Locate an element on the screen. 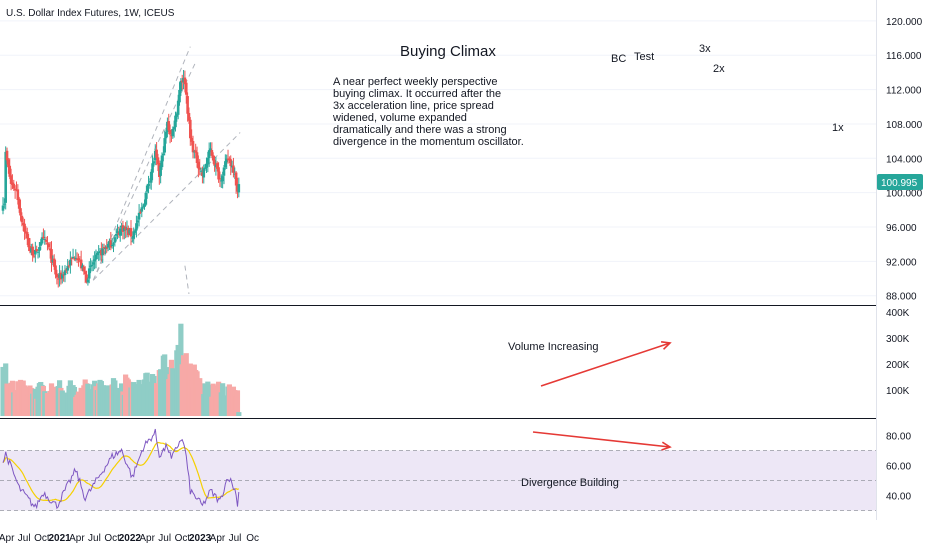 This screenshot has width=932, height=550. acceleration-2x-label: 2x is located at coordinates (719, 69).